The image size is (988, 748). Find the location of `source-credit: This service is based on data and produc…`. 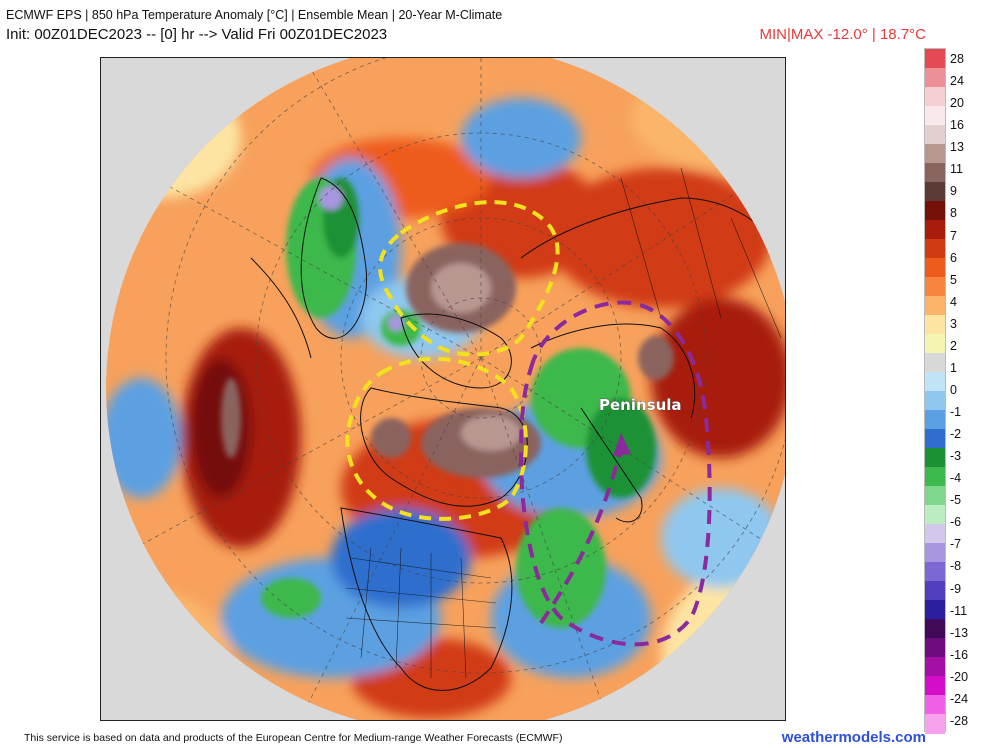

source-credit: This service is based on data and produc… is located at coordinates (293, 738).